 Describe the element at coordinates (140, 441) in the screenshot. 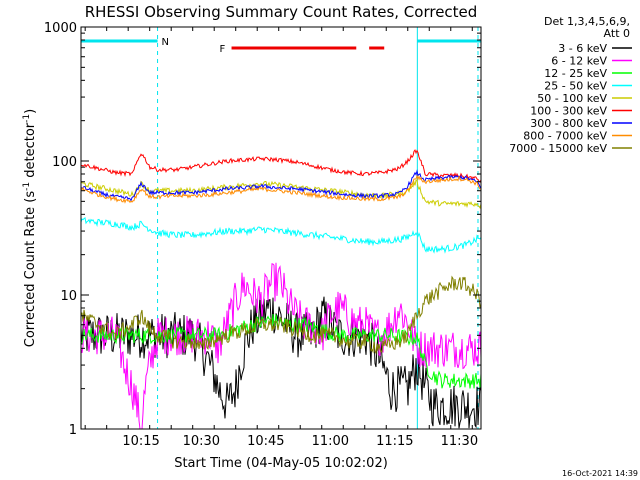

I see `x-tick-label: 10:15` at that location.